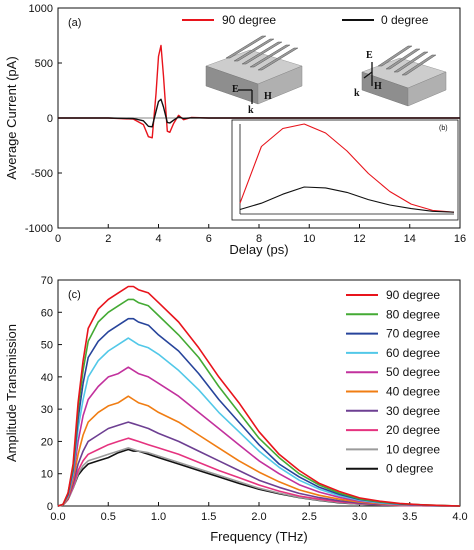 The height and width of the screenshot is (550, 474). I want to click on inset-b-background, so click(345, 170).